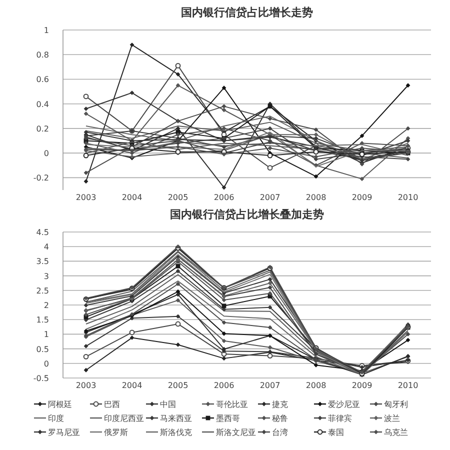 Image resolution: width=450 pixels, height=450 pixels. What do you see at coordinates (41, 178) in the screenshot?
I see `y-tick-label: -0.2` at bounding box center [41, 178].